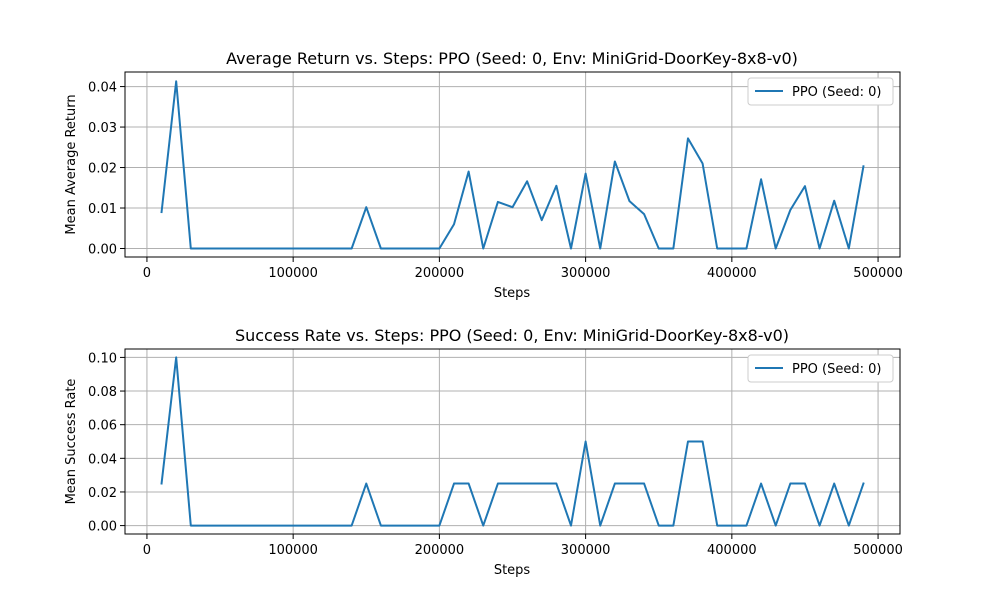 This screenshot has width=1000, height=600. I want to click on success-plot-legend-label: PPO (Seed: 0), so click(836, 369).